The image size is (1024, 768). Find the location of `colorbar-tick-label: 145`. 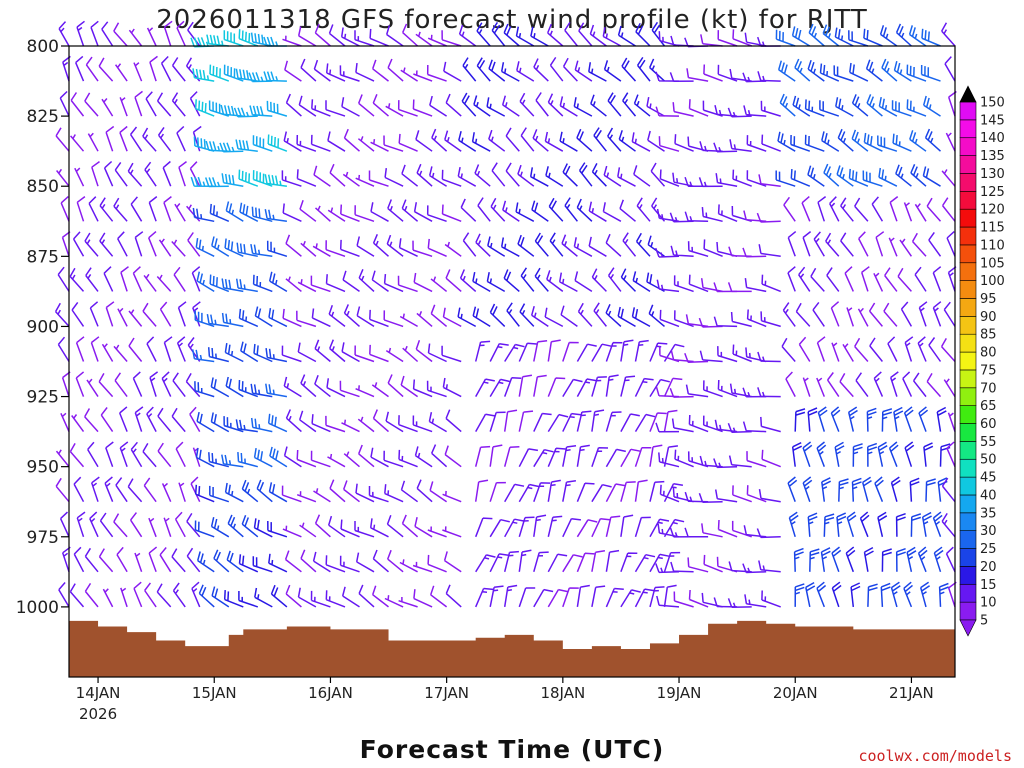

colorbar-tick-label: 145 is located at coordinates (992, 120).